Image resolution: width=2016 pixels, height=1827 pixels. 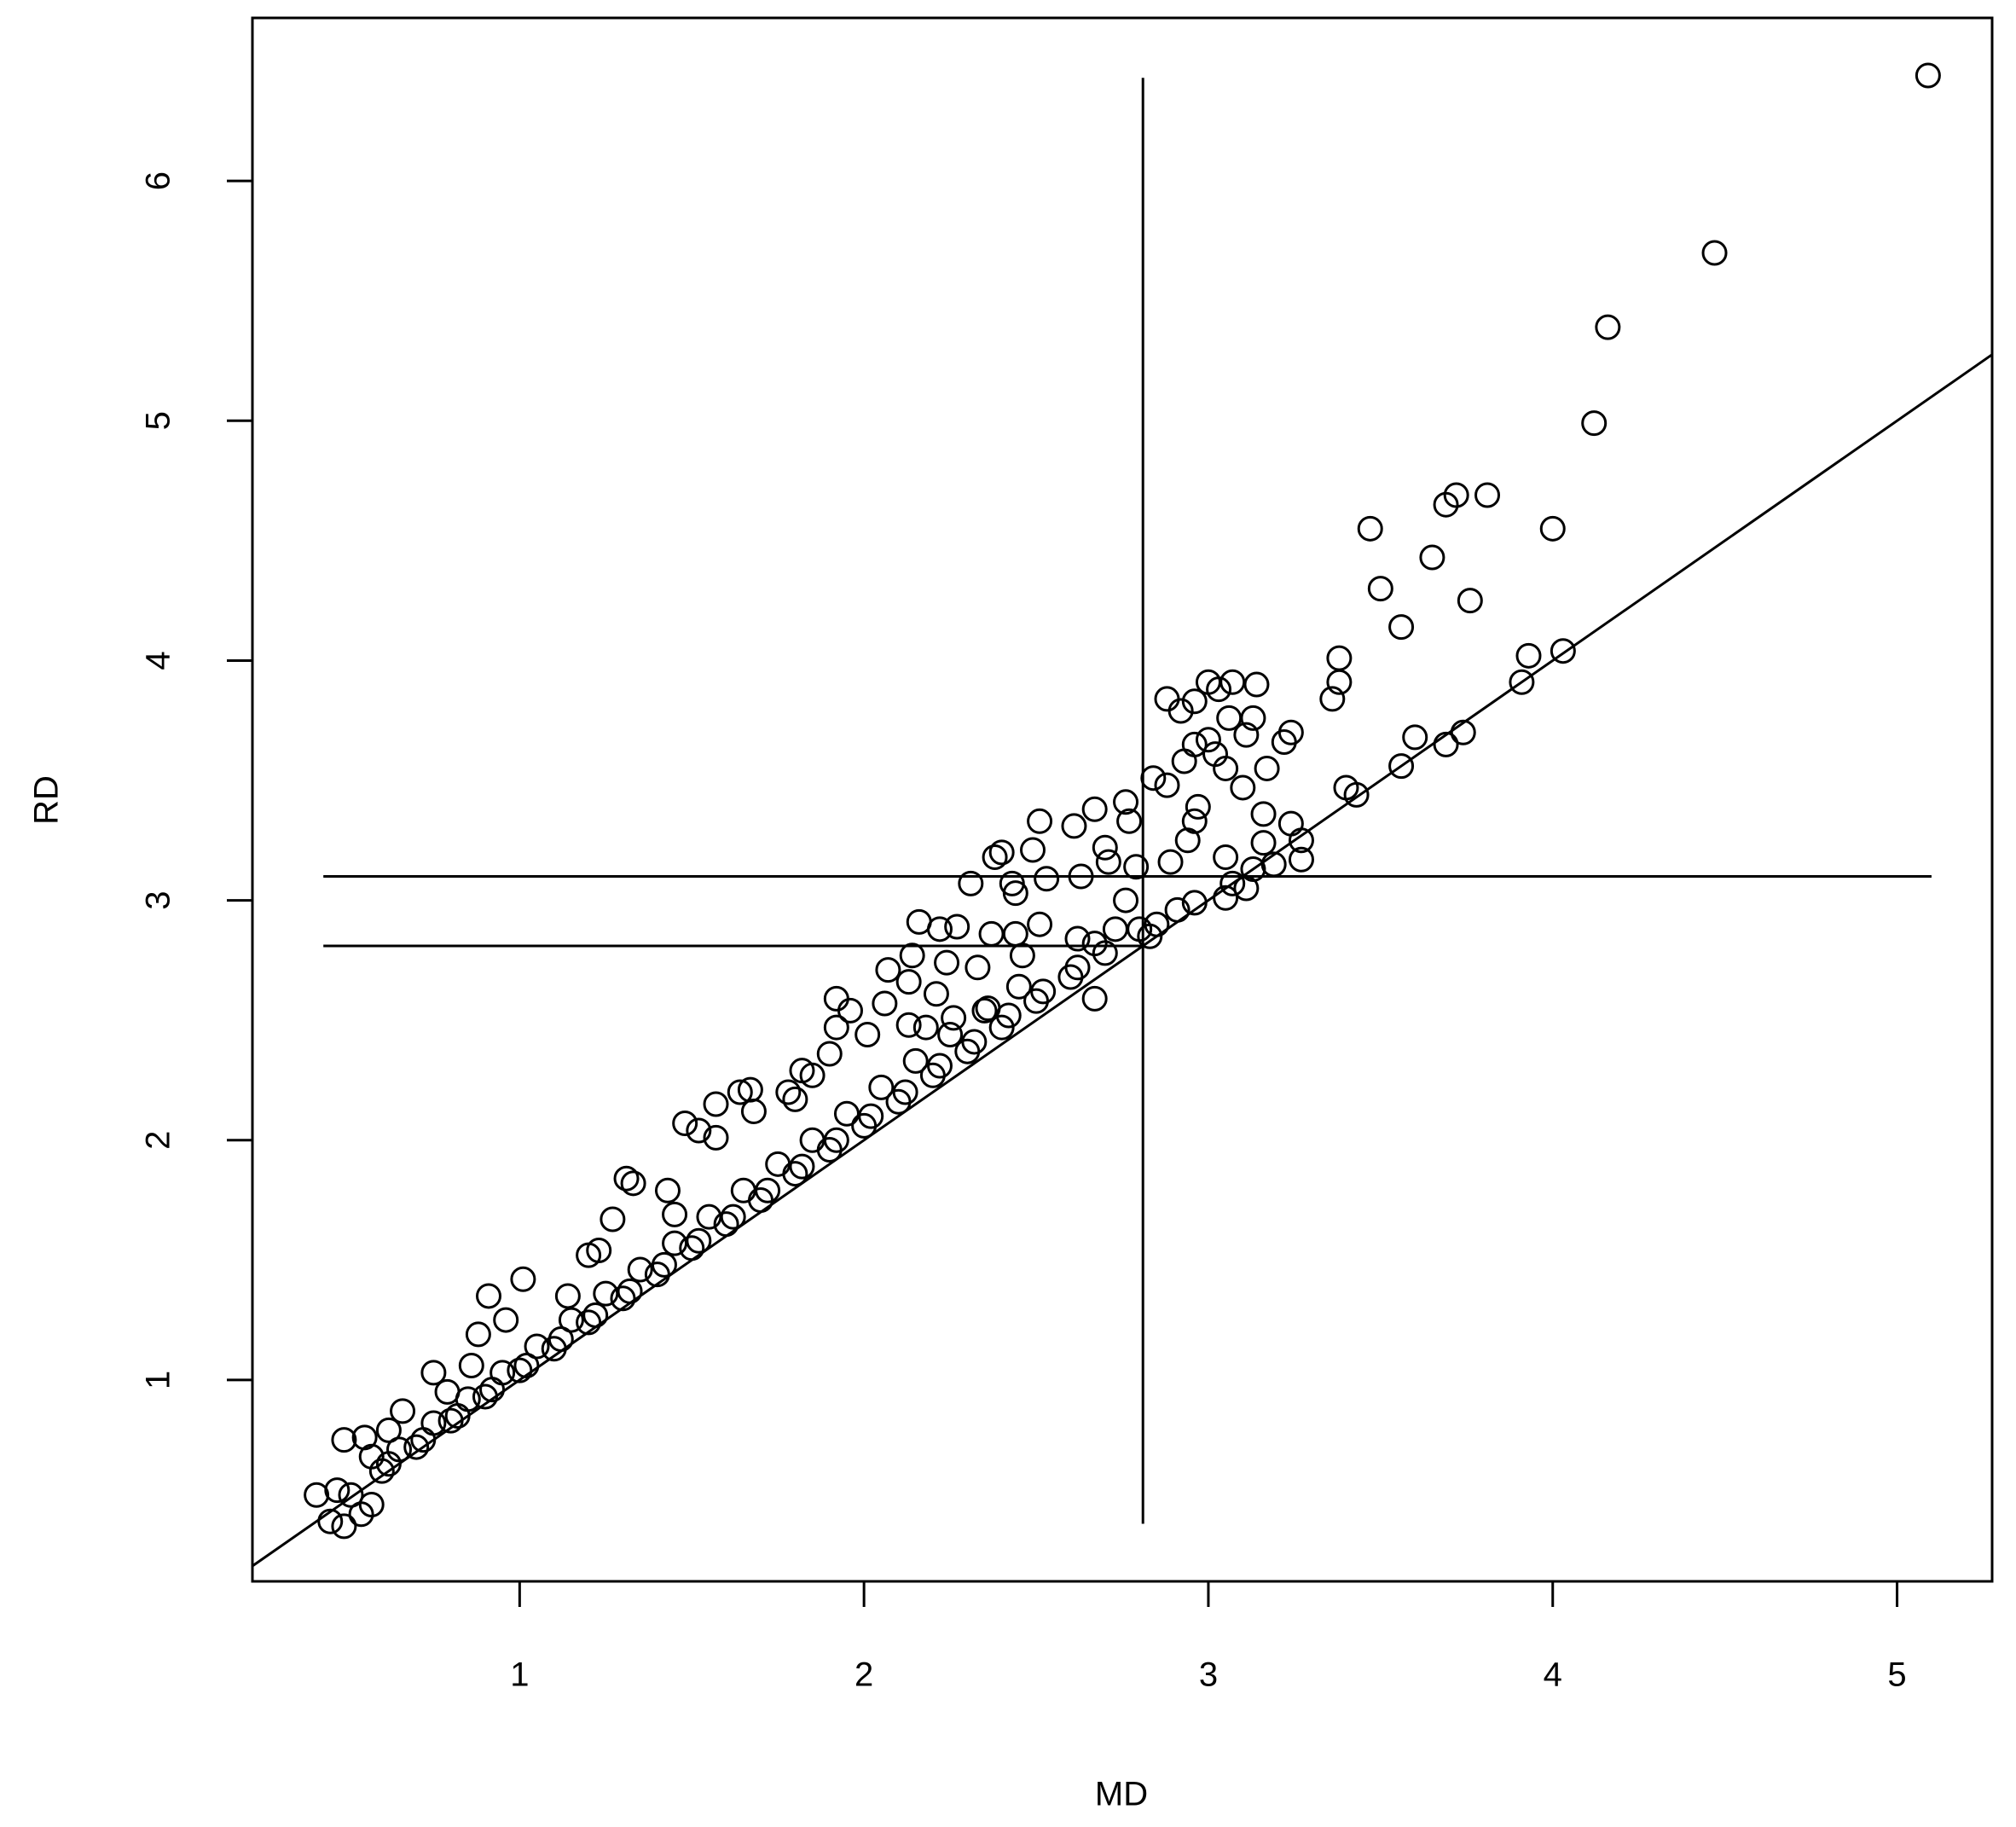 I want to click on x-tick-label: 5, so click(x=1896, y=1675).